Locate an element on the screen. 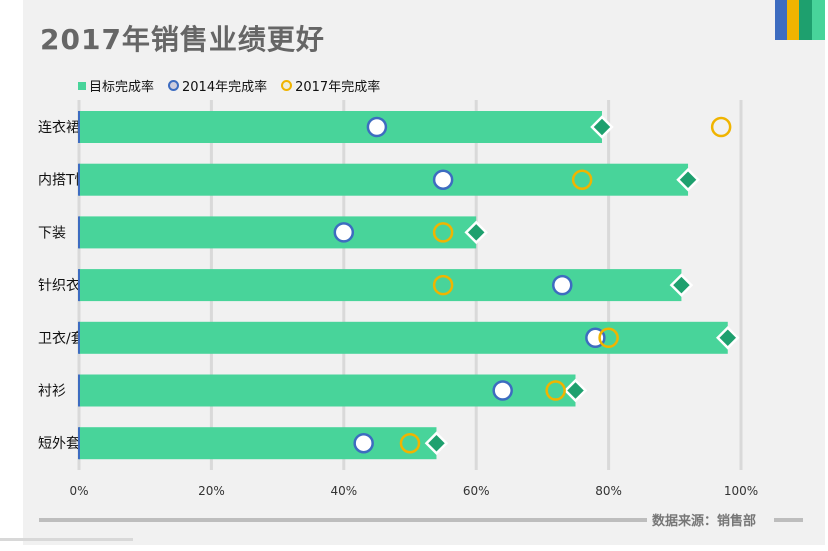  x-tick-label: 60% is located at coordinates (476, 491).